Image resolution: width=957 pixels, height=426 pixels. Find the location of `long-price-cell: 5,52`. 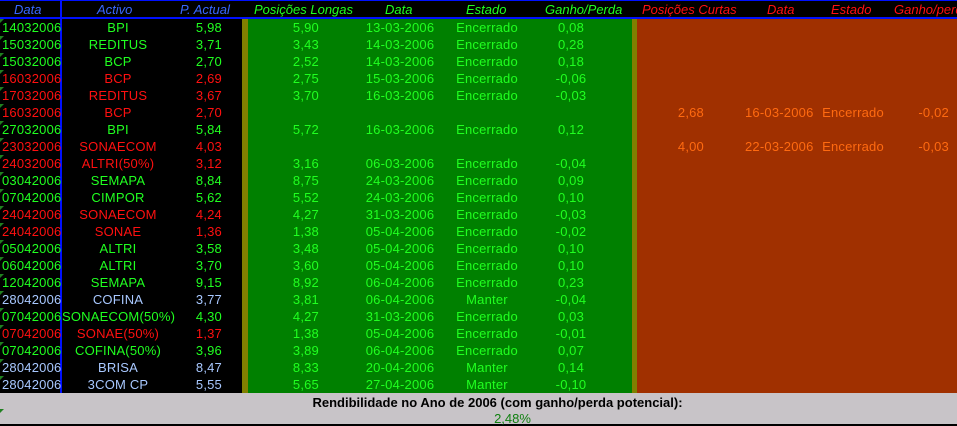

long-price-cell: 5,52 is located at coordinates (305, 197).